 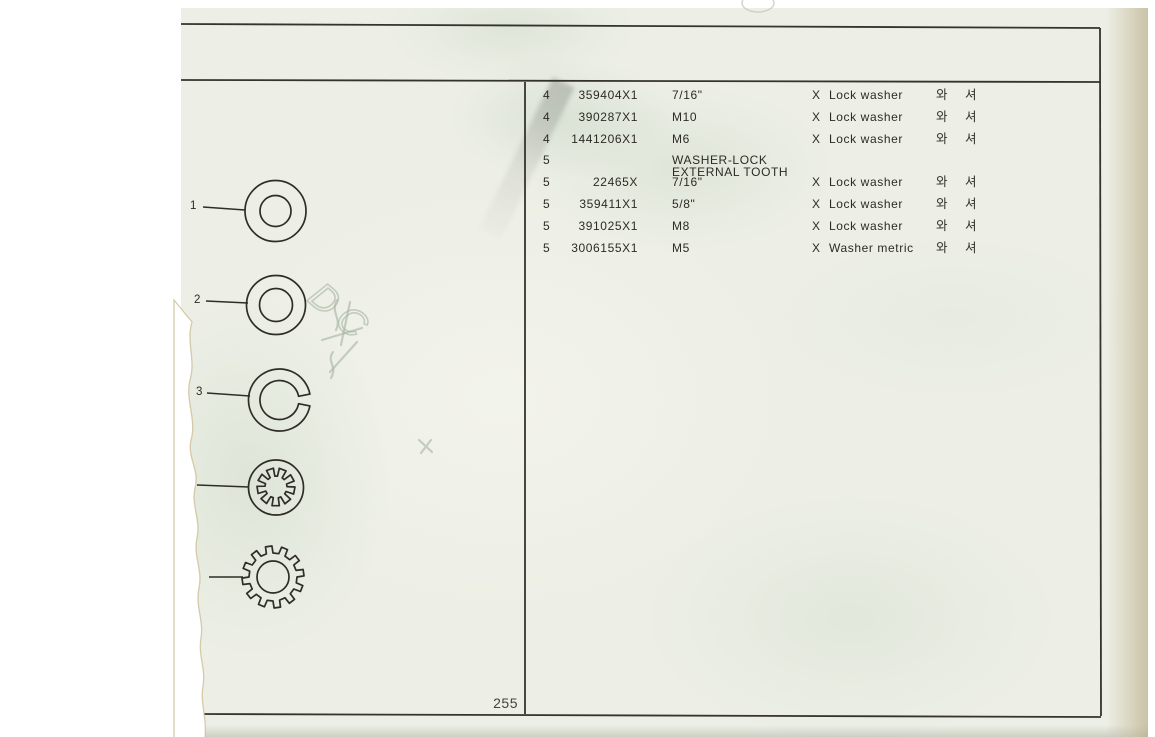 What do you see at coordinates (604, 248) in the screenshot?
I see `cell-part-number: 3006155X1` at bounding box center [604, 248].